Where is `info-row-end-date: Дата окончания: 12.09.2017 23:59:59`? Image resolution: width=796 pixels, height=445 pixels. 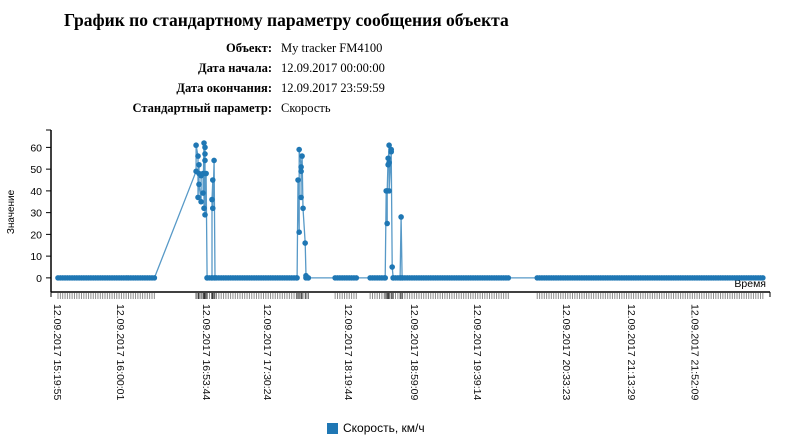
info-row-end-date: Дата окончания: 12.09.2017 23:59:59 is located at coordinates (398, 90).